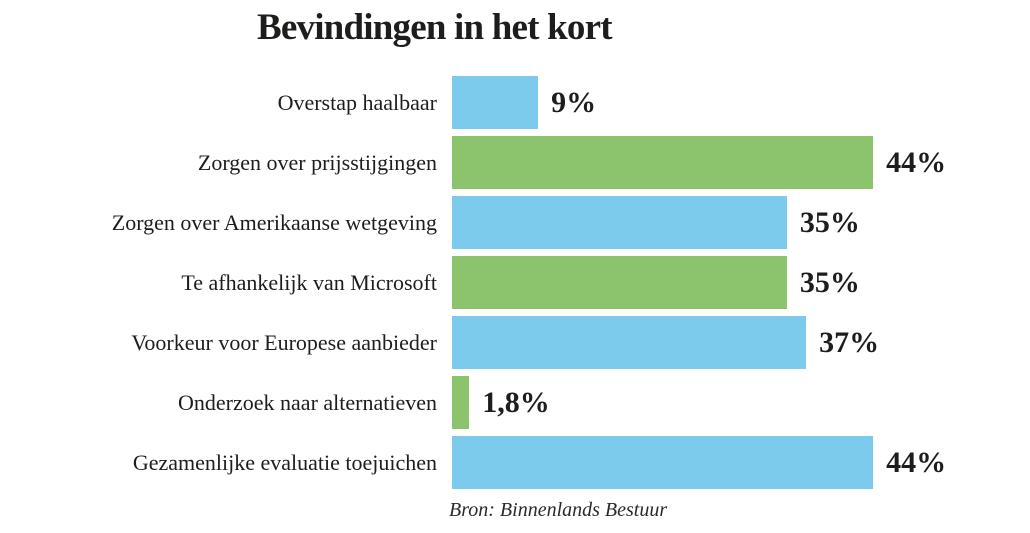  Describe the element at coordinates (849, 342) in the screenshot. I see `value-label: 37%` at that location.